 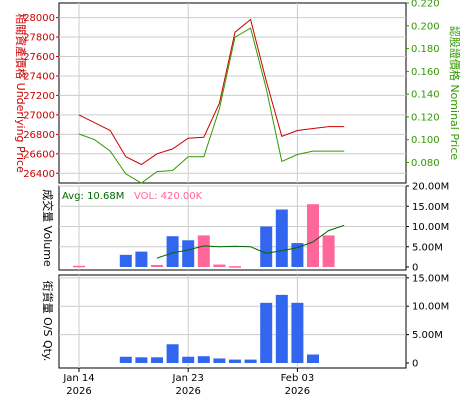 I want to click on x-tick-label-date: Jan 23, so click(x=188, y=378).